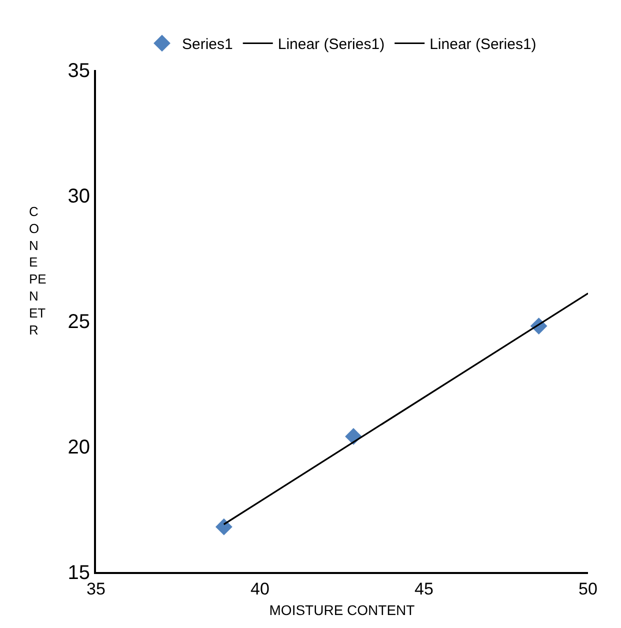 The height and width of the screenshot is (628, 621). I want to click on y-tick-label: 35, so click(79, 71).